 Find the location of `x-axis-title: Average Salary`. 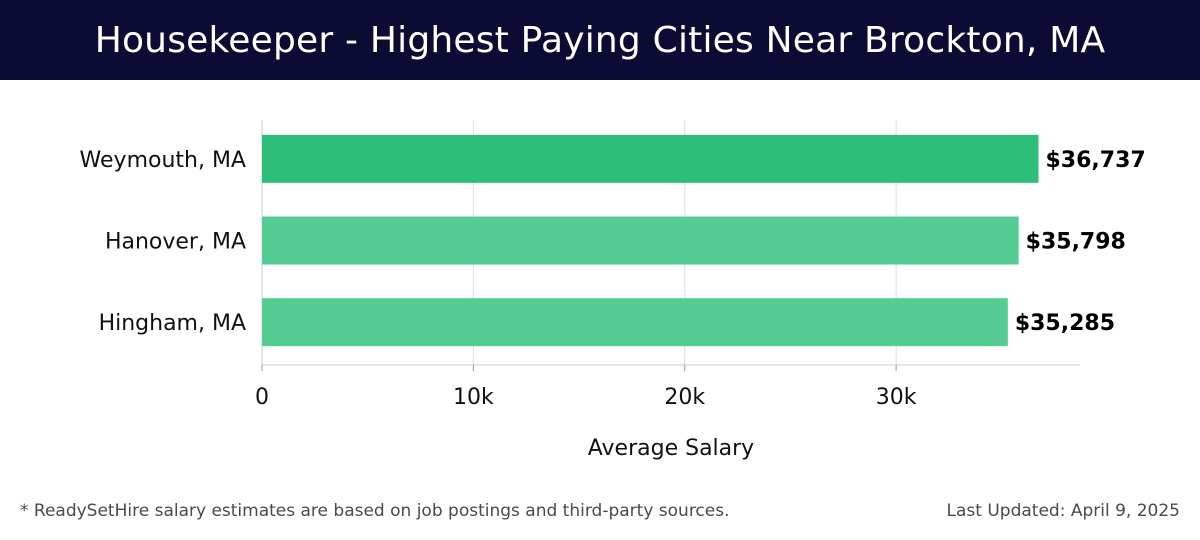

x-axis-title: Average Salary is located at coordinates (671, 448).